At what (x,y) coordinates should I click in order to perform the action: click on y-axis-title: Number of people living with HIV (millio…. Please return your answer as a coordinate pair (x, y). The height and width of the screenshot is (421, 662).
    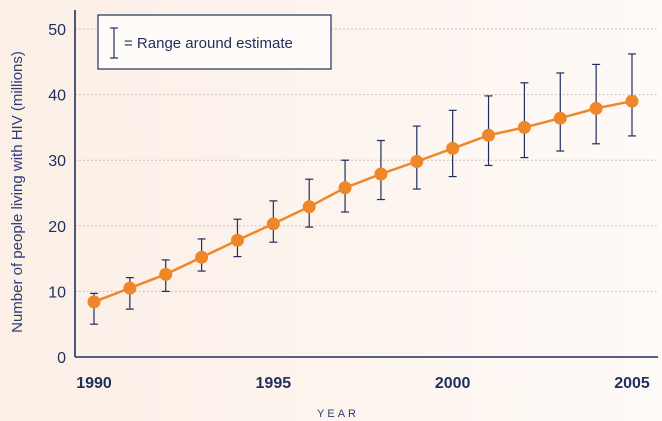
    Looking at the image, I should click on (17, 192).